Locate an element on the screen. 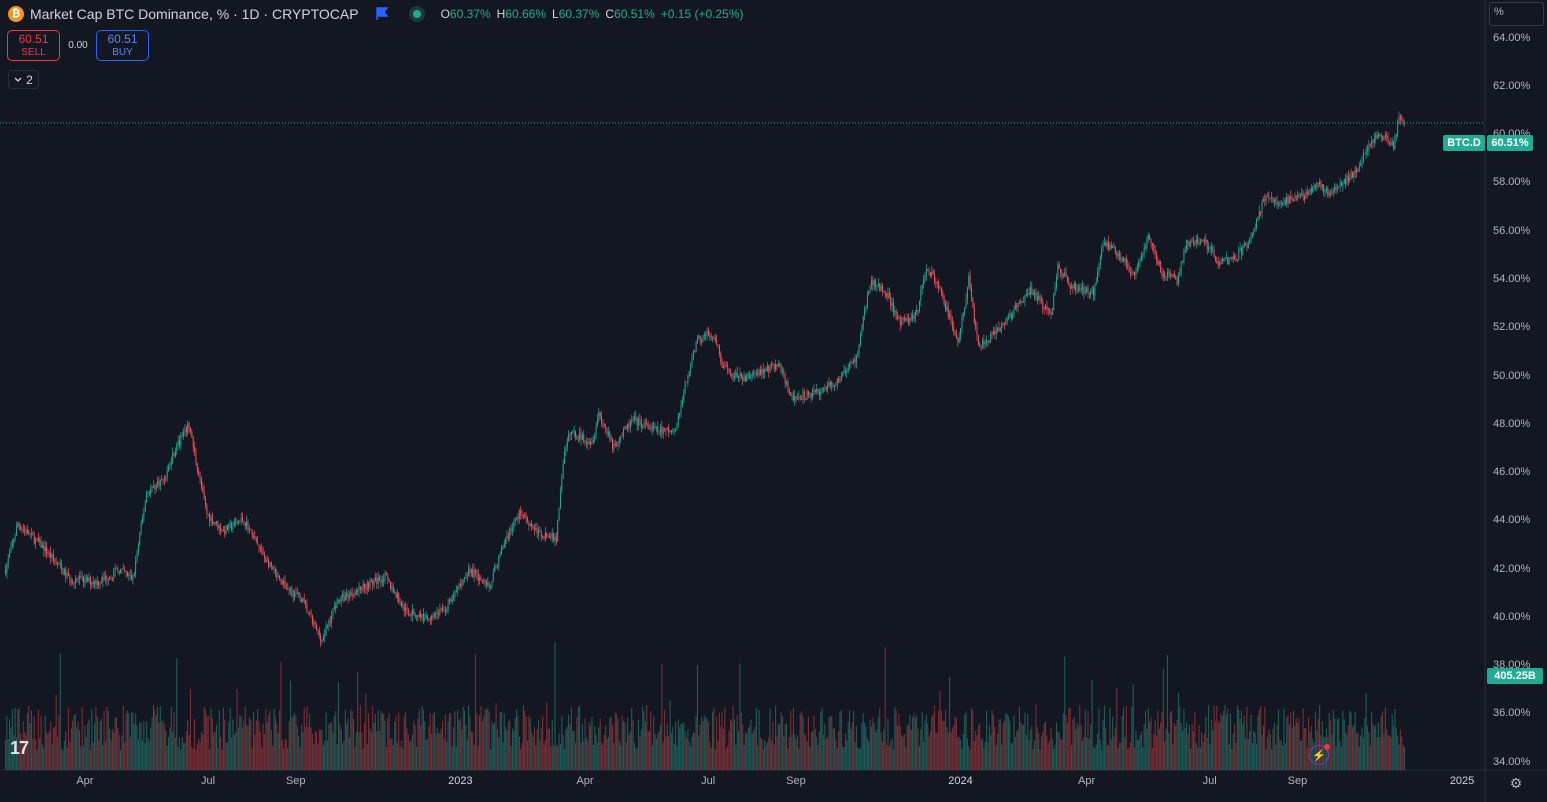  price-axis-unit-button: % is located at coordinates (1516, 14).